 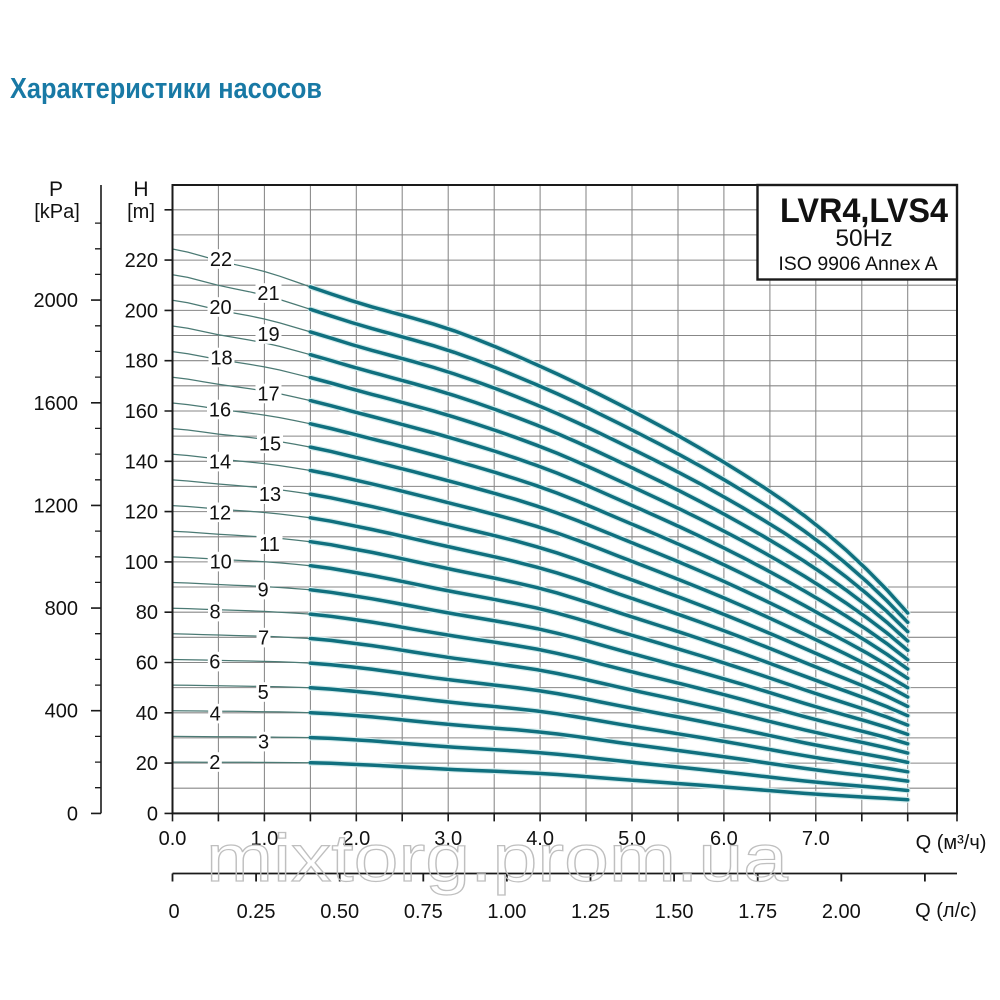 I want to click on svg-text: 200, so click(x=141, y=311).